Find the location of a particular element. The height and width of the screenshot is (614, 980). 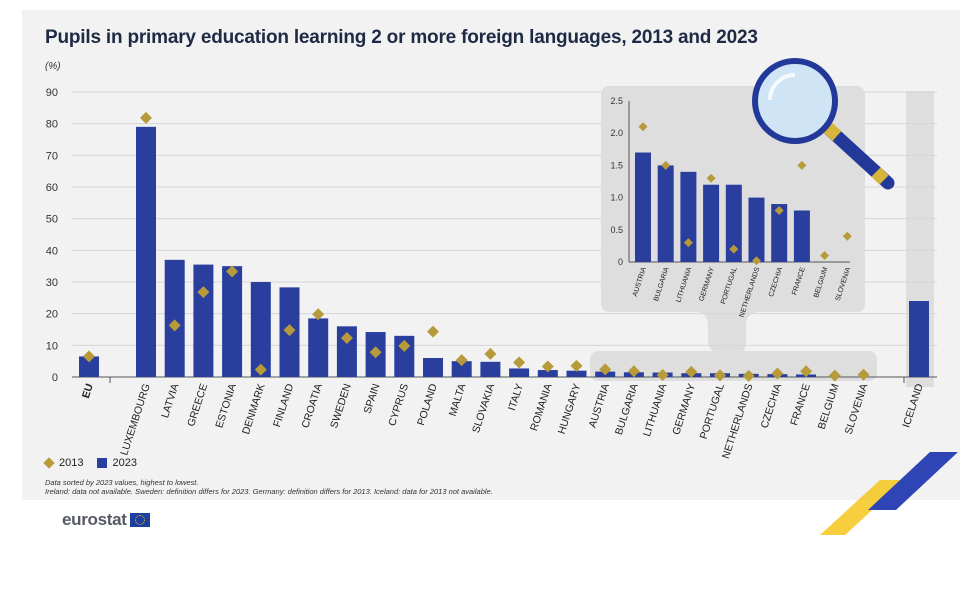

x-tick-label: GERMANY is located at coordinates (684, 409).